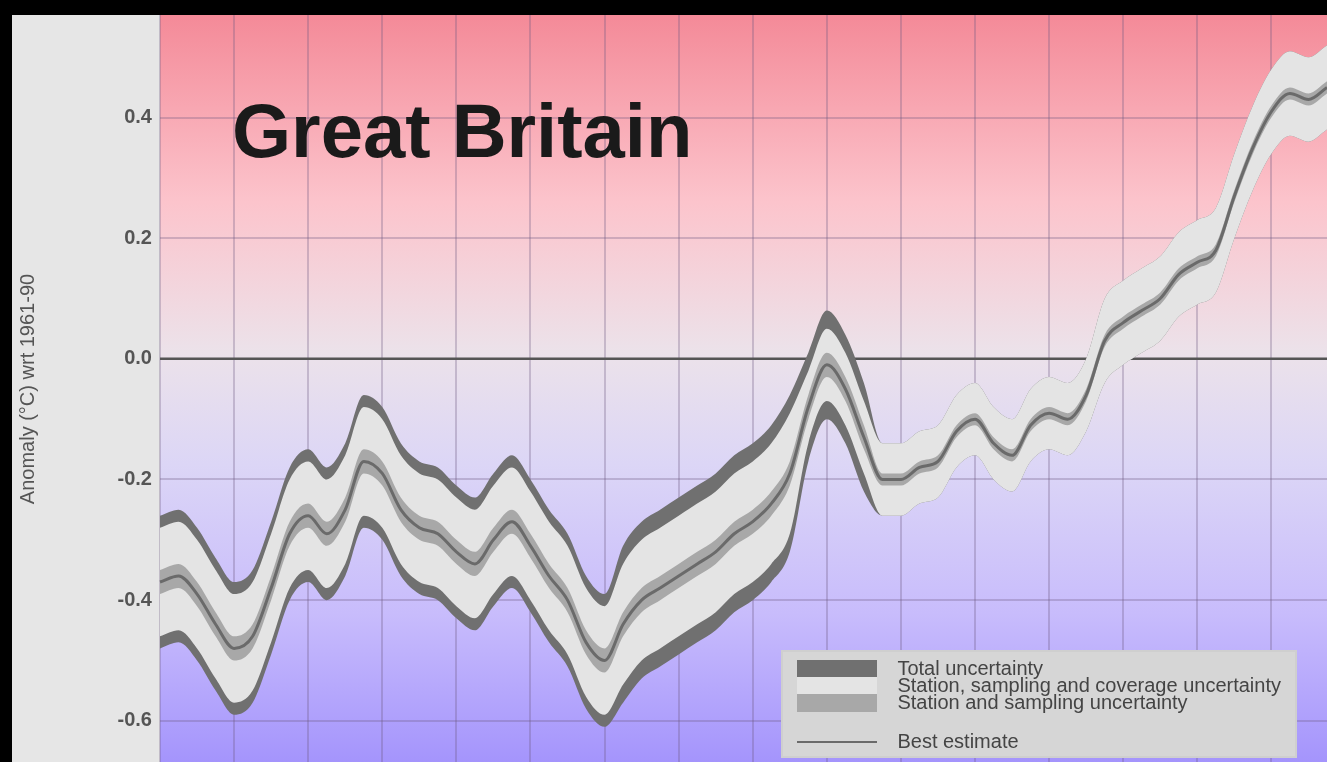 This screenshot has height=762, width=1327. What do you see at coordinates (134, 478) in the screenshot?
I see `y-tick-label: -0.2` at bounding box center [134, 478].